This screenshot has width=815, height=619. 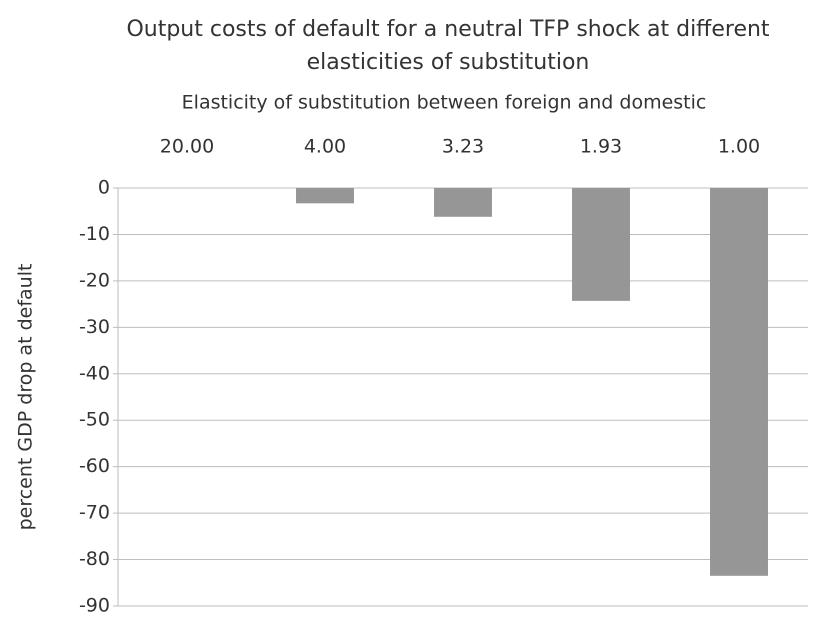 What do you see at coordinates (94, 327) in the screenshot?
I see `y-tick-label: -30` at bounding box center [94, 327].